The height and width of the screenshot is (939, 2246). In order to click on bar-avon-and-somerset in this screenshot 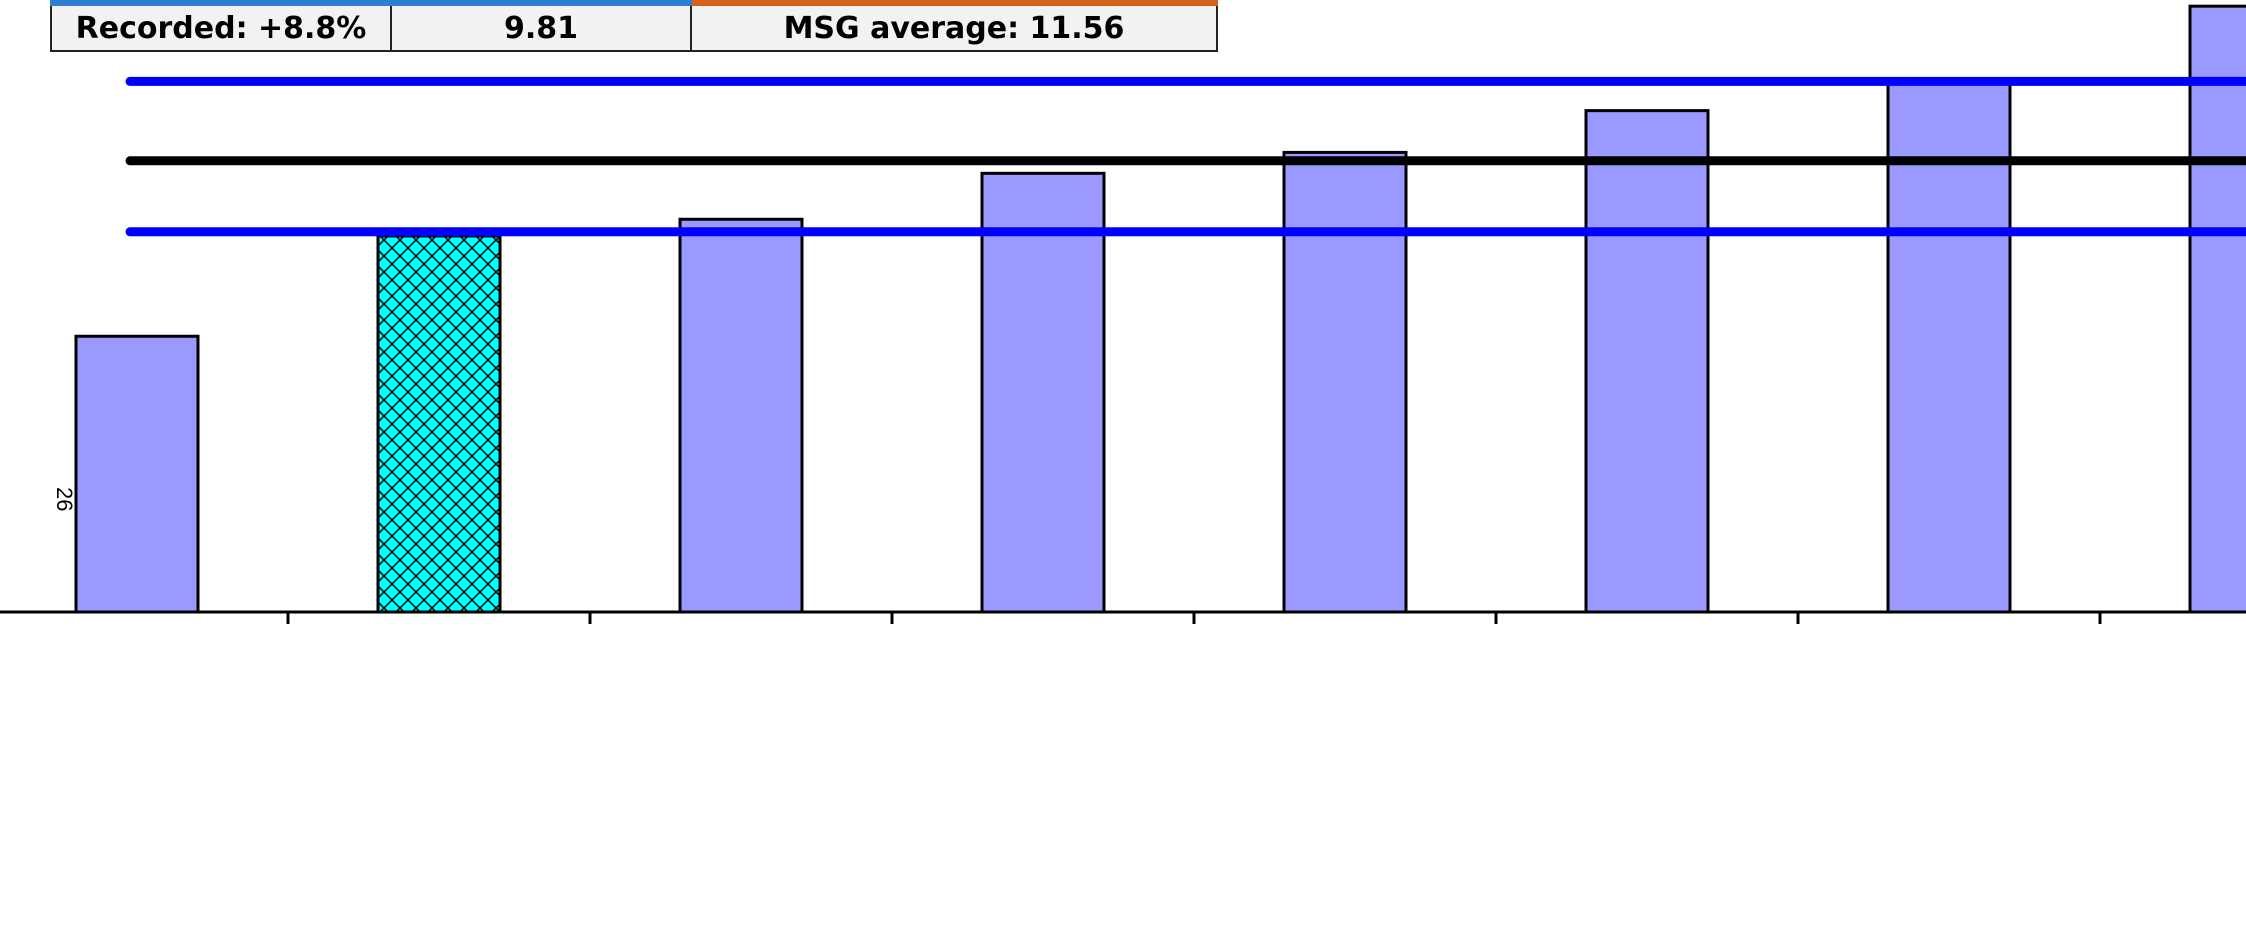, I will do `click(1345, 382)`.